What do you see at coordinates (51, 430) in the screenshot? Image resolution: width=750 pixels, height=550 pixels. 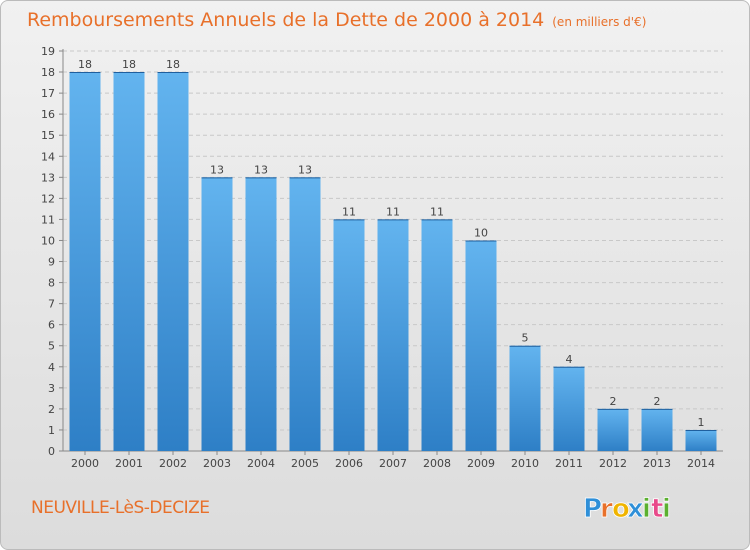 I see `y-tick-label: 1` at bounding box center [51, 430].